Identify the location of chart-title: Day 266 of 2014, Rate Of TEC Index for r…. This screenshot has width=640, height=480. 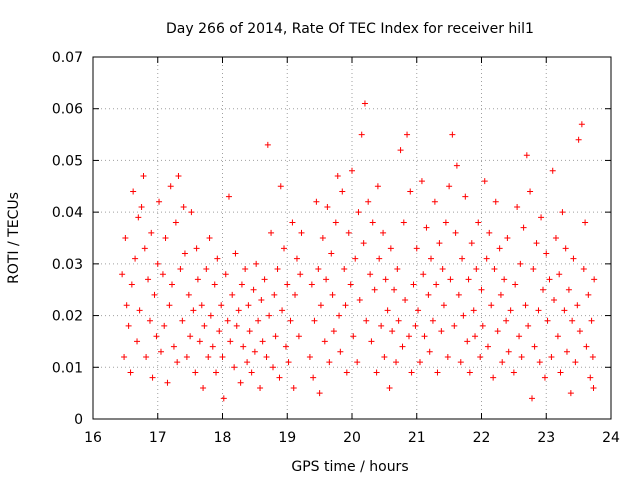
(350, 29).